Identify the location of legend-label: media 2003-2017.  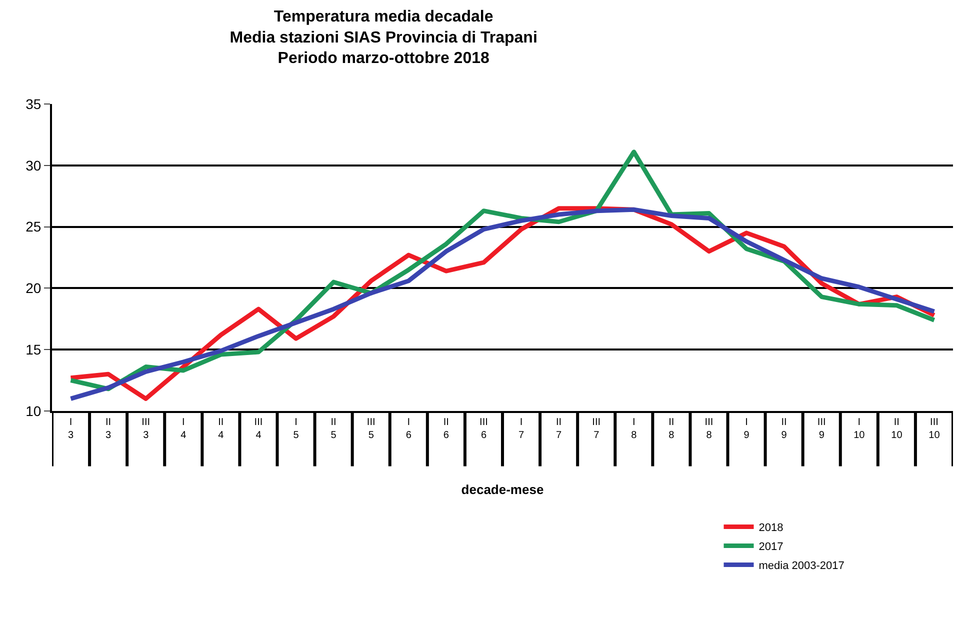
(801, 566).